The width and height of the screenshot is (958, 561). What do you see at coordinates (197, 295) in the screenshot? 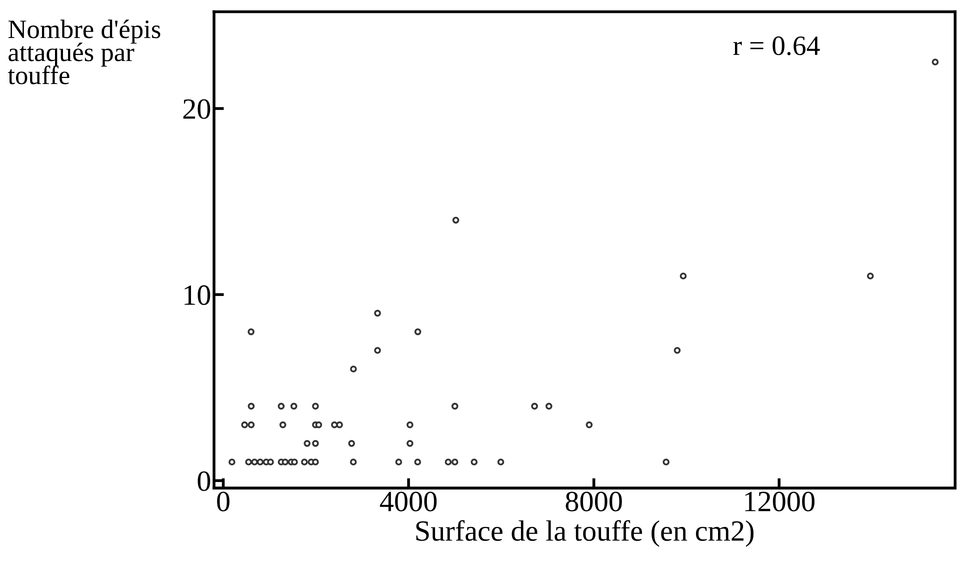
I see `y-tick-label: 10` at bounding box center [197, 295].